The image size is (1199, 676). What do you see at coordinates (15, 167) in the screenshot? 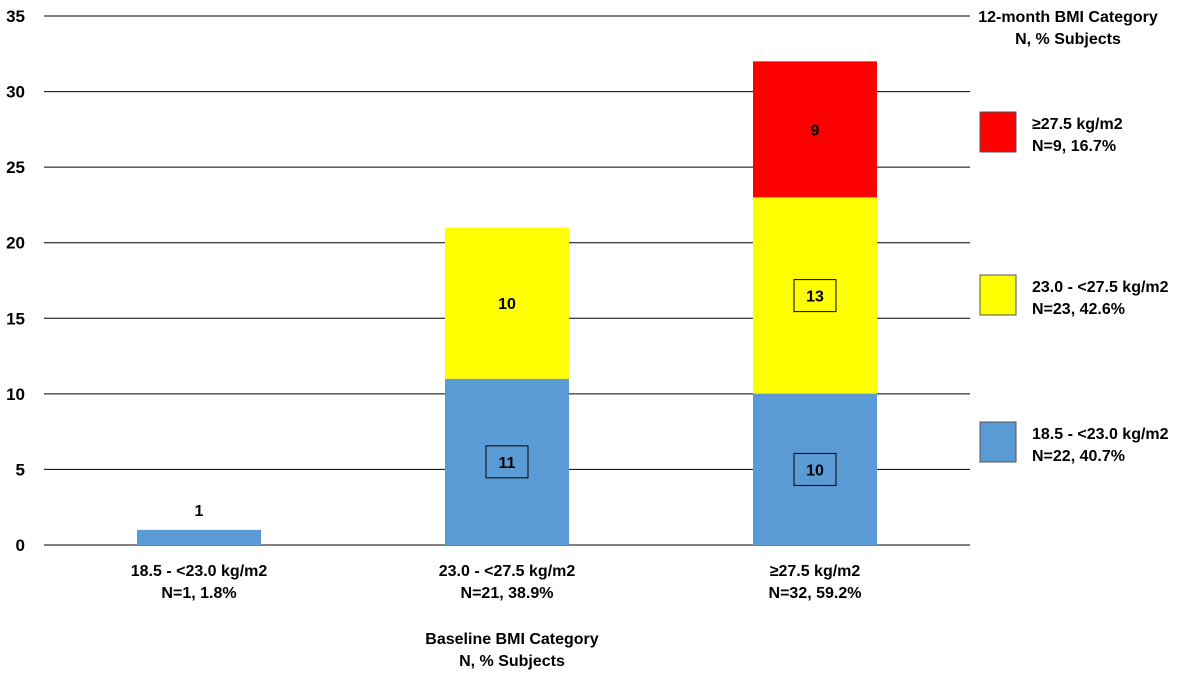
I see `y-tick-label: 25` at bounding box center [15, 167].